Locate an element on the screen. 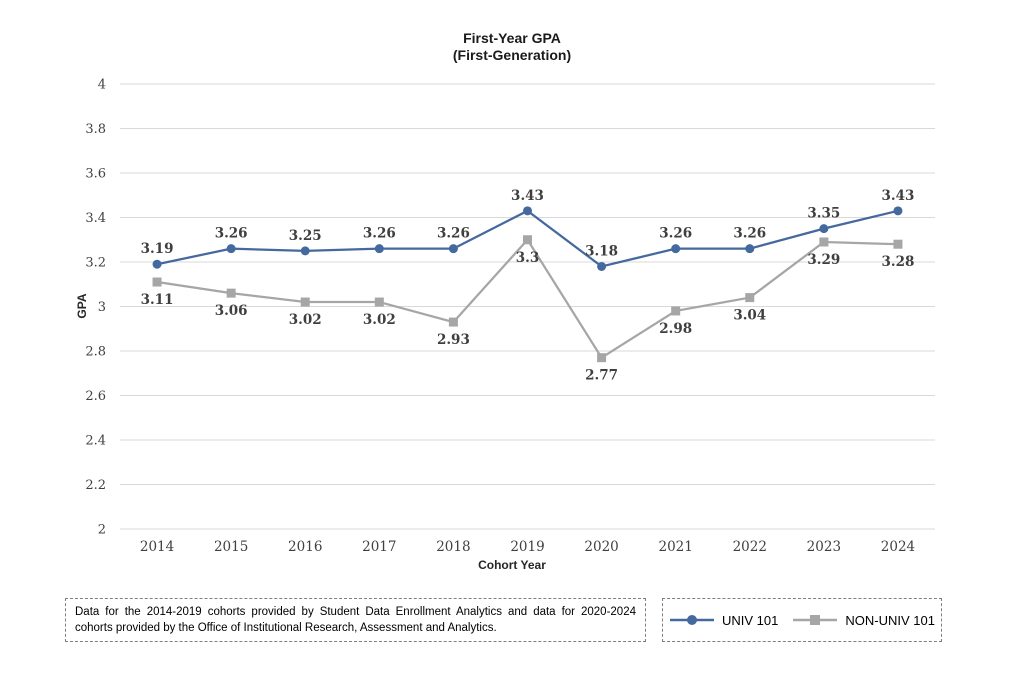 This screenshot has width=1024, height=683. y-tick-label: 3.4 is located at coordinates (95, 218).